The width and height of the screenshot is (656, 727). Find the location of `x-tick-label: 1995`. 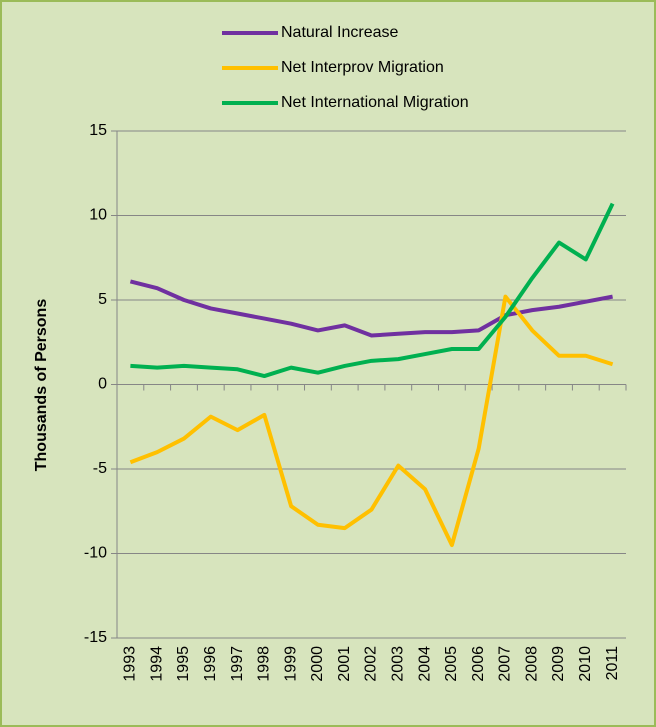

x-tick-label: 1995 is located at coordinates (183, 664).